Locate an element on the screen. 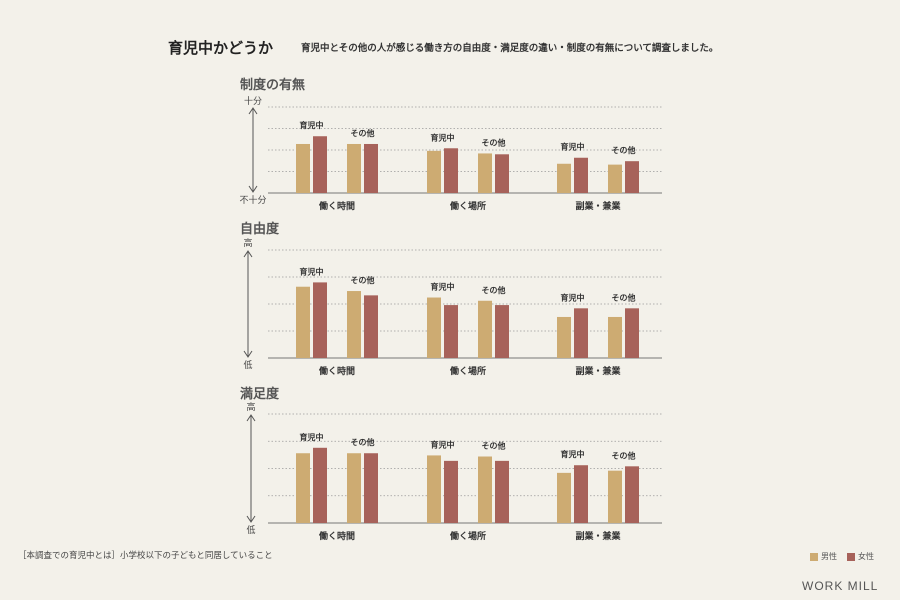 The image size is (900, 600). brand-logo: WORK MILL is located at coordinates (840, 586).